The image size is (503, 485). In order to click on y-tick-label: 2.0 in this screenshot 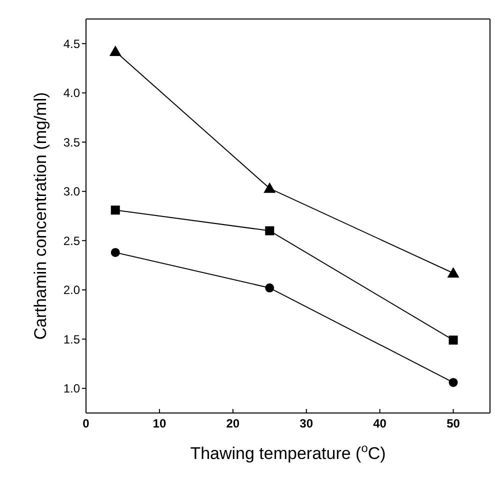, I will do `click(71, 290)`.